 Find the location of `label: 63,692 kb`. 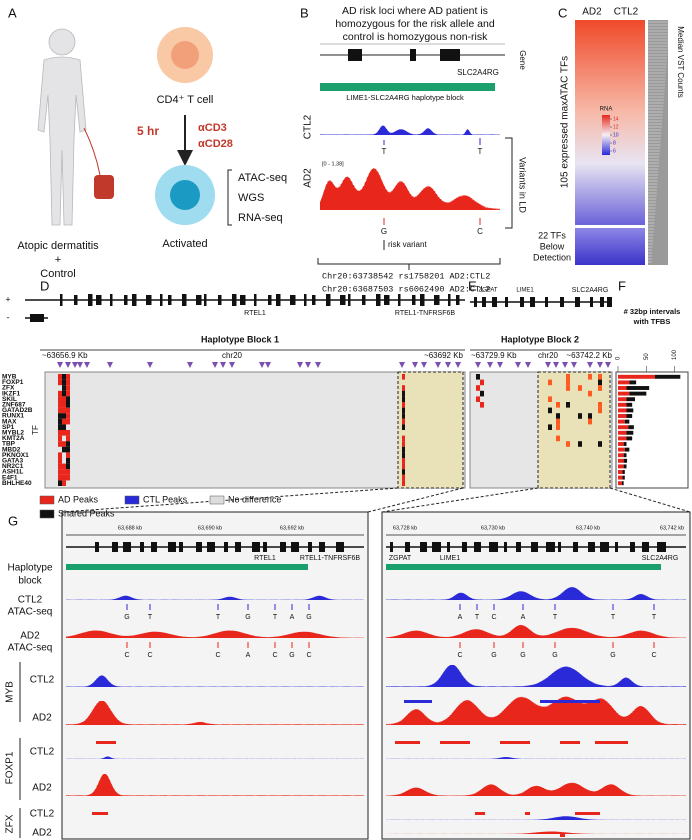

label: 63,692 kb is located at coordinates (292, 528).